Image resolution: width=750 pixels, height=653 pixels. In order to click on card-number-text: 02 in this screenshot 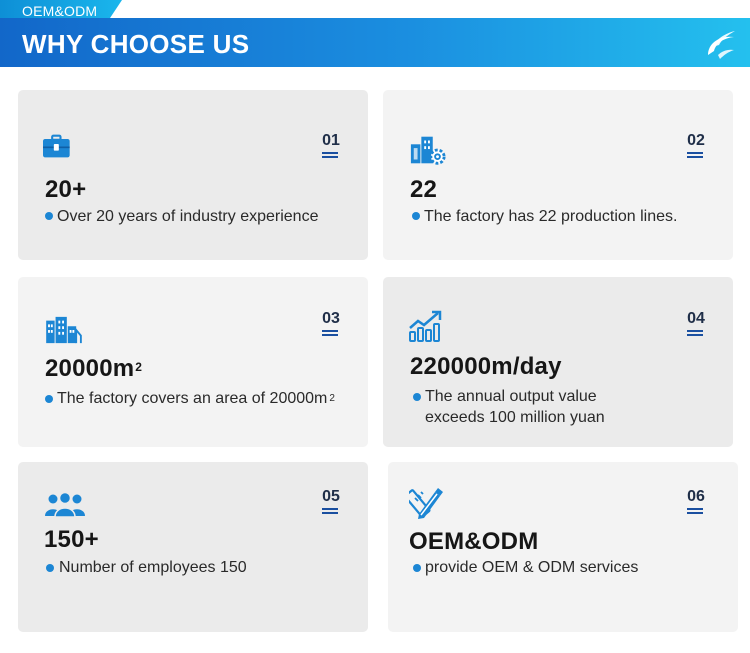, I will do `click(696, 140)`.